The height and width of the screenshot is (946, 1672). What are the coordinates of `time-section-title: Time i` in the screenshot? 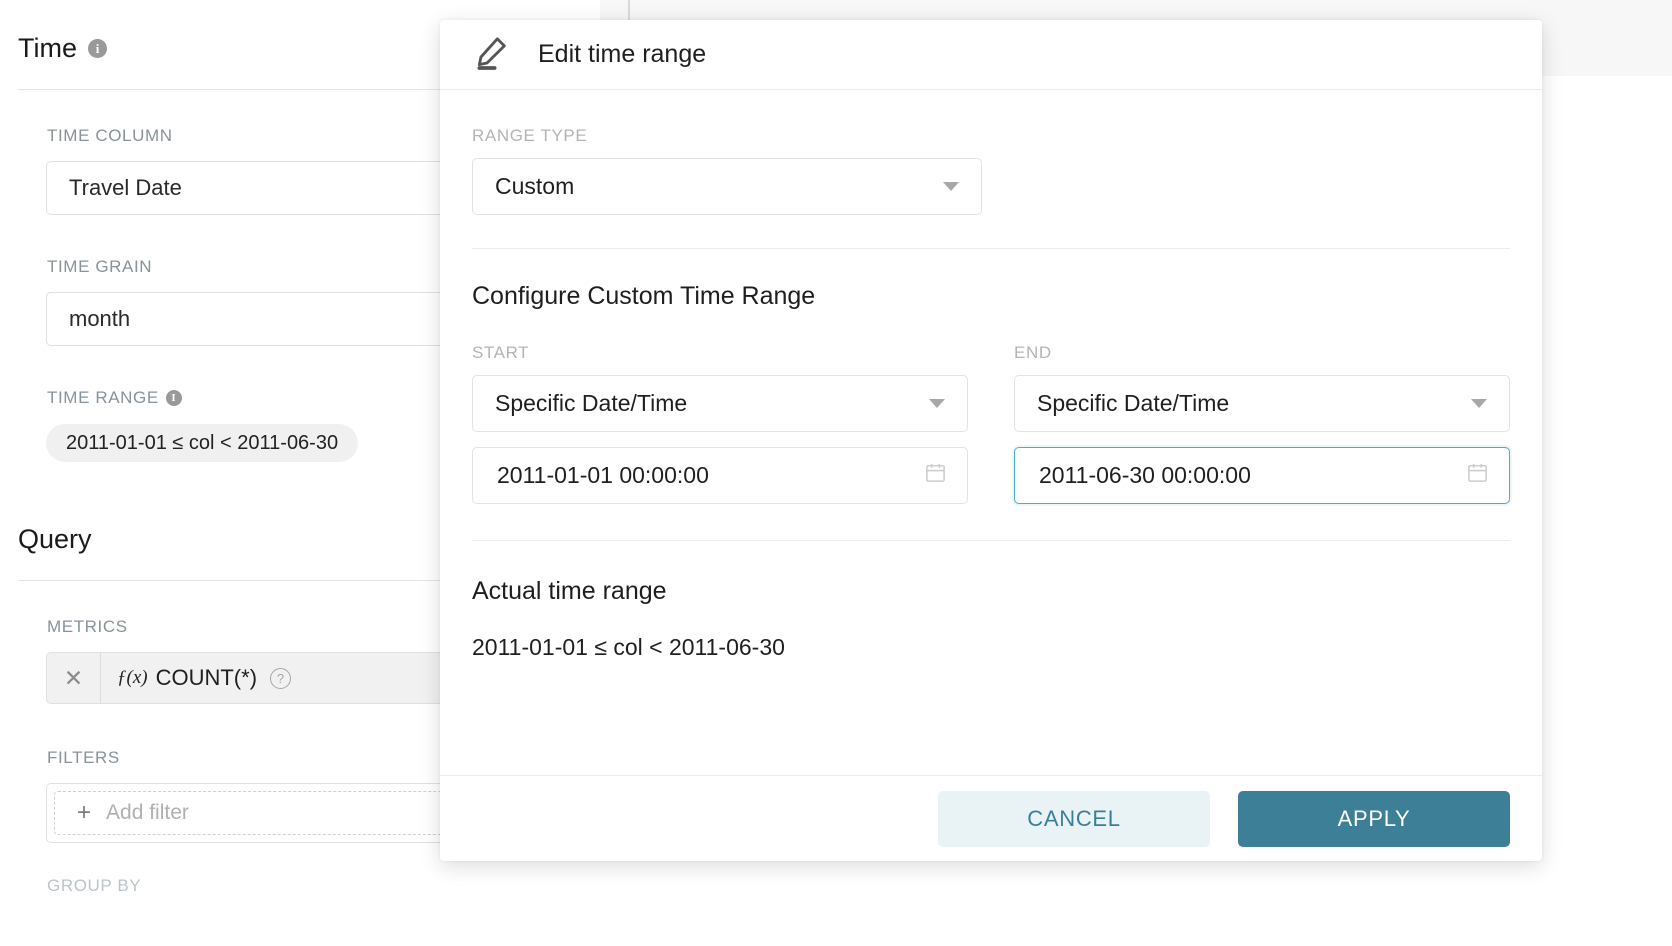 It's located at (53, 48).